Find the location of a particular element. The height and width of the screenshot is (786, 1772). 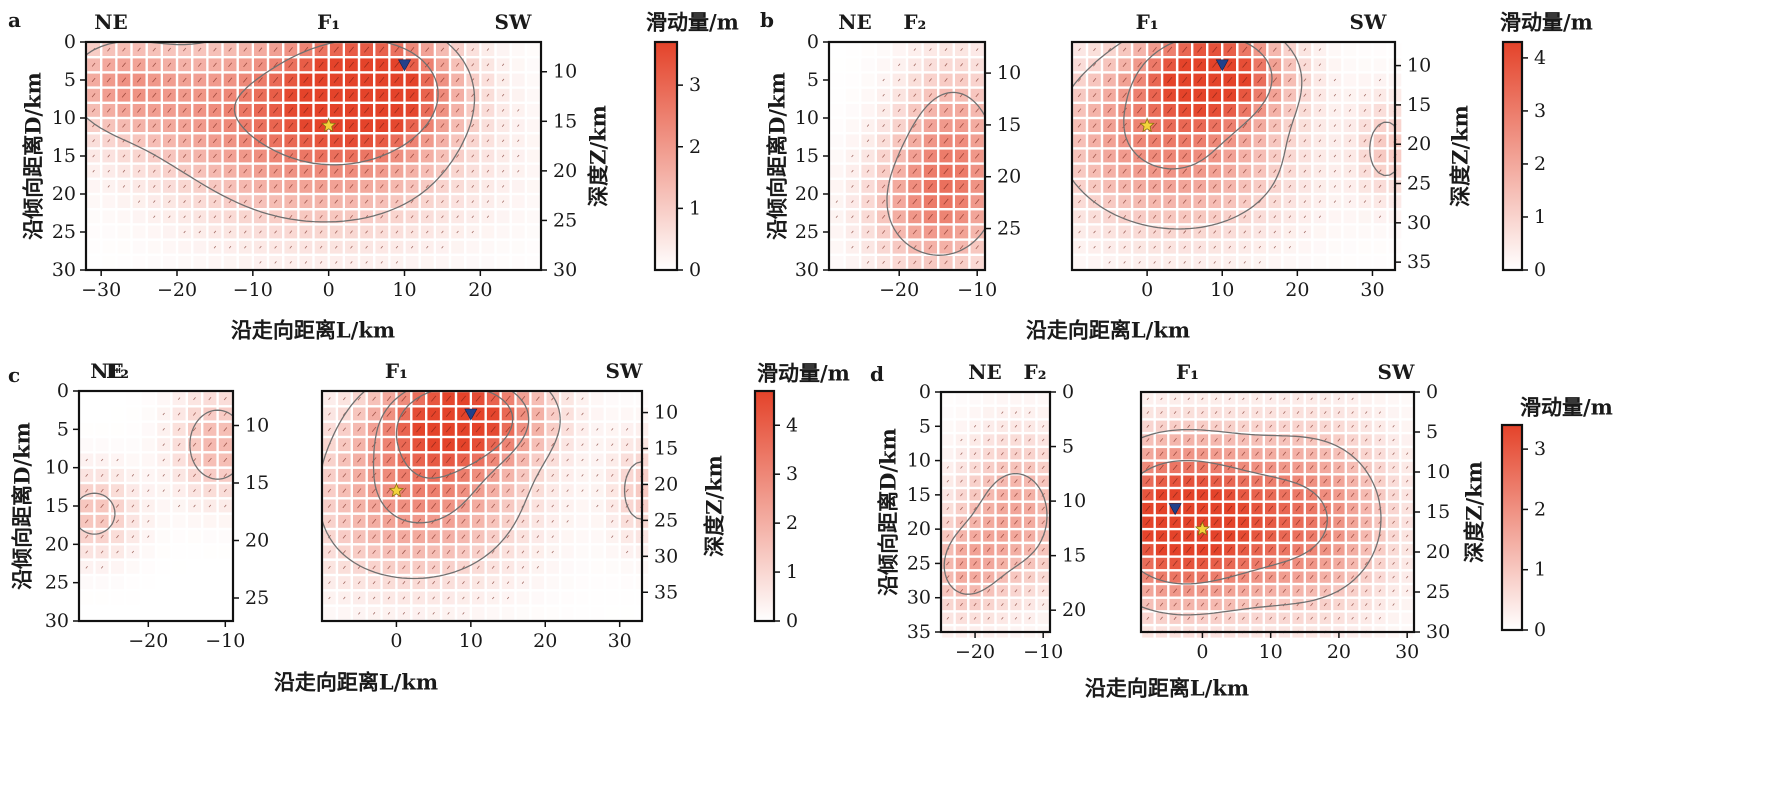

peak-slip-triangle-icon is located at coordinates (404, 65).